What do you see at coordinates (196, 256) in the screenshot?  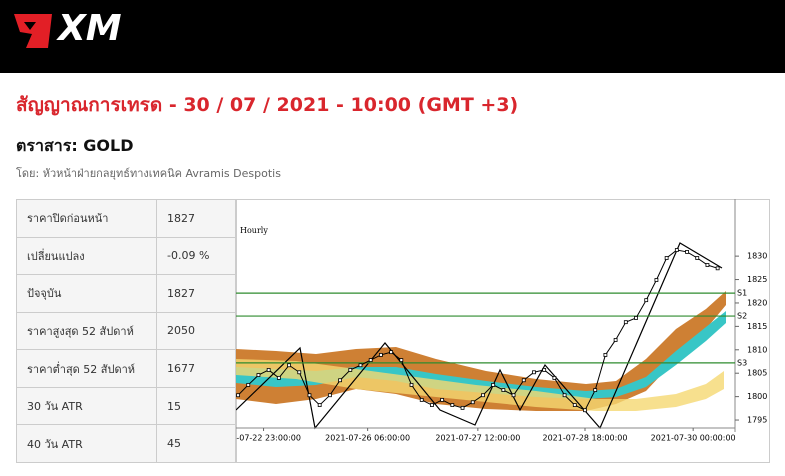 I see `value-cell: -0.09 %` at bounding box center [196, 256].